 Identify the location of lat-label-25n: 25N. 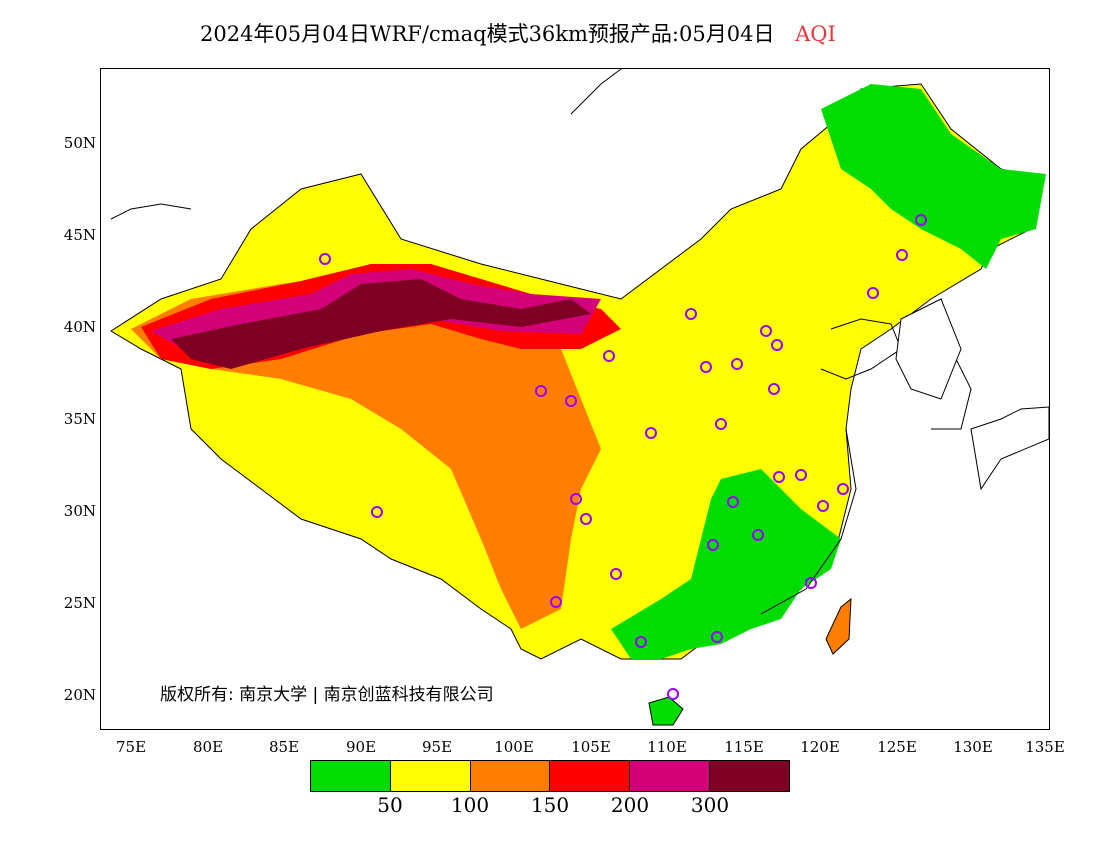
(79, 603).